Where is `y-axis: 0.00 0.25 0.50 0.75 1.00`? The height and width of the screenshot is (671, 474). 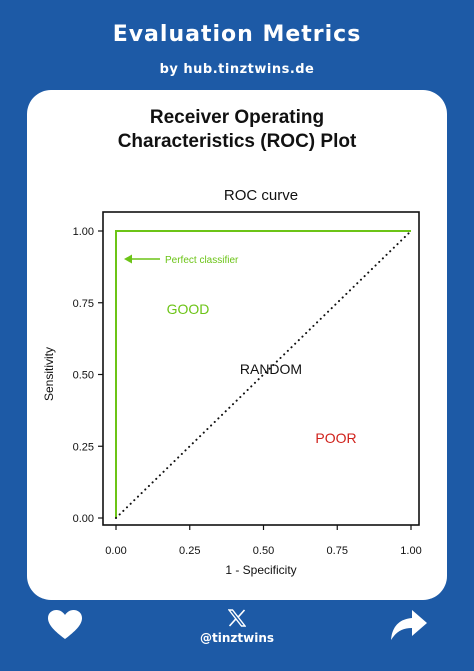
y-axis: 0.00 0.25 0.50 0.75 1.00 is located at coordinates (88, 375).